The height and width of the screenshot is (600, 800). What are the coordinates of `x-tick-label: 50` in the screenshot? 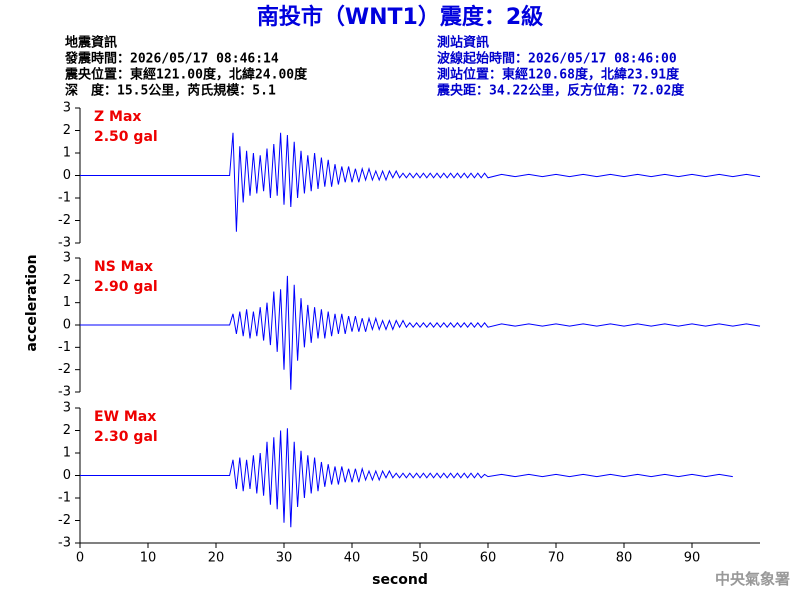 It's located at (420, 558).